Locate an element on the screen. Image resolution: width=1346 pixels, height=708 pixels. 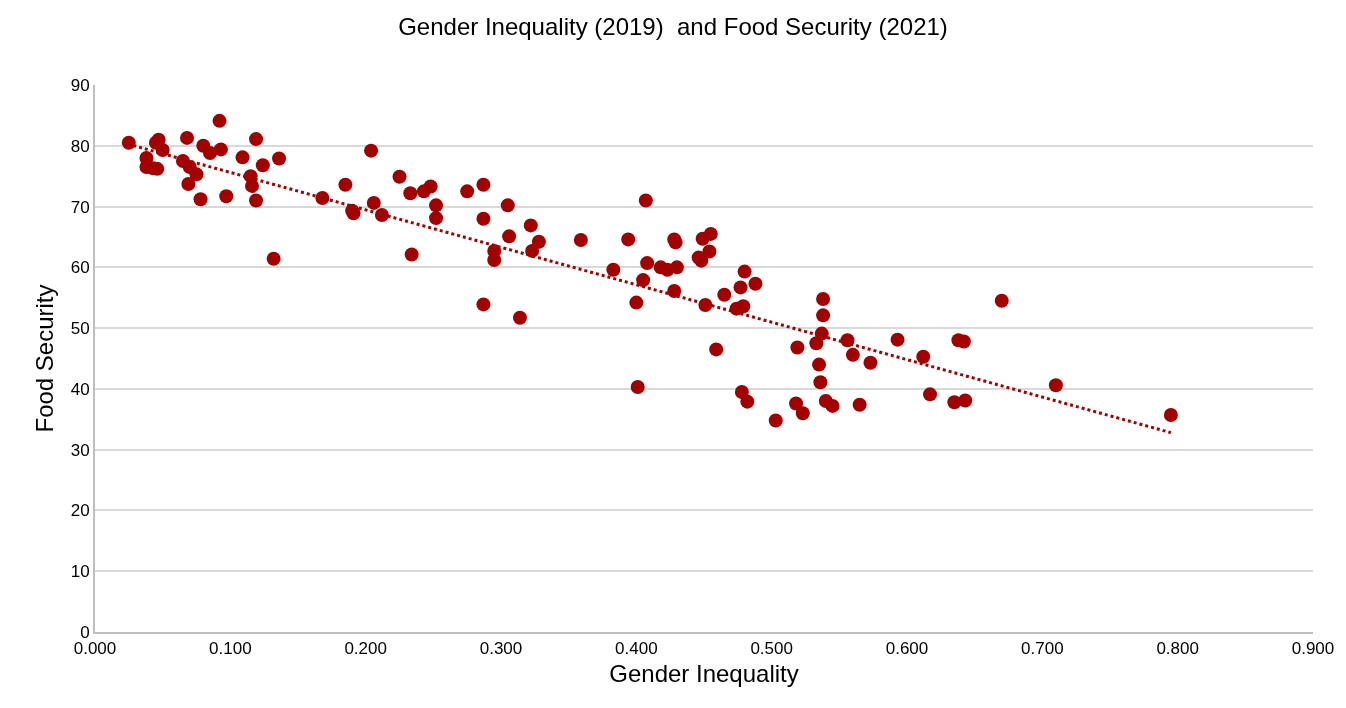
x-tick-label: 0.300 is located at coordinates (501, 649).